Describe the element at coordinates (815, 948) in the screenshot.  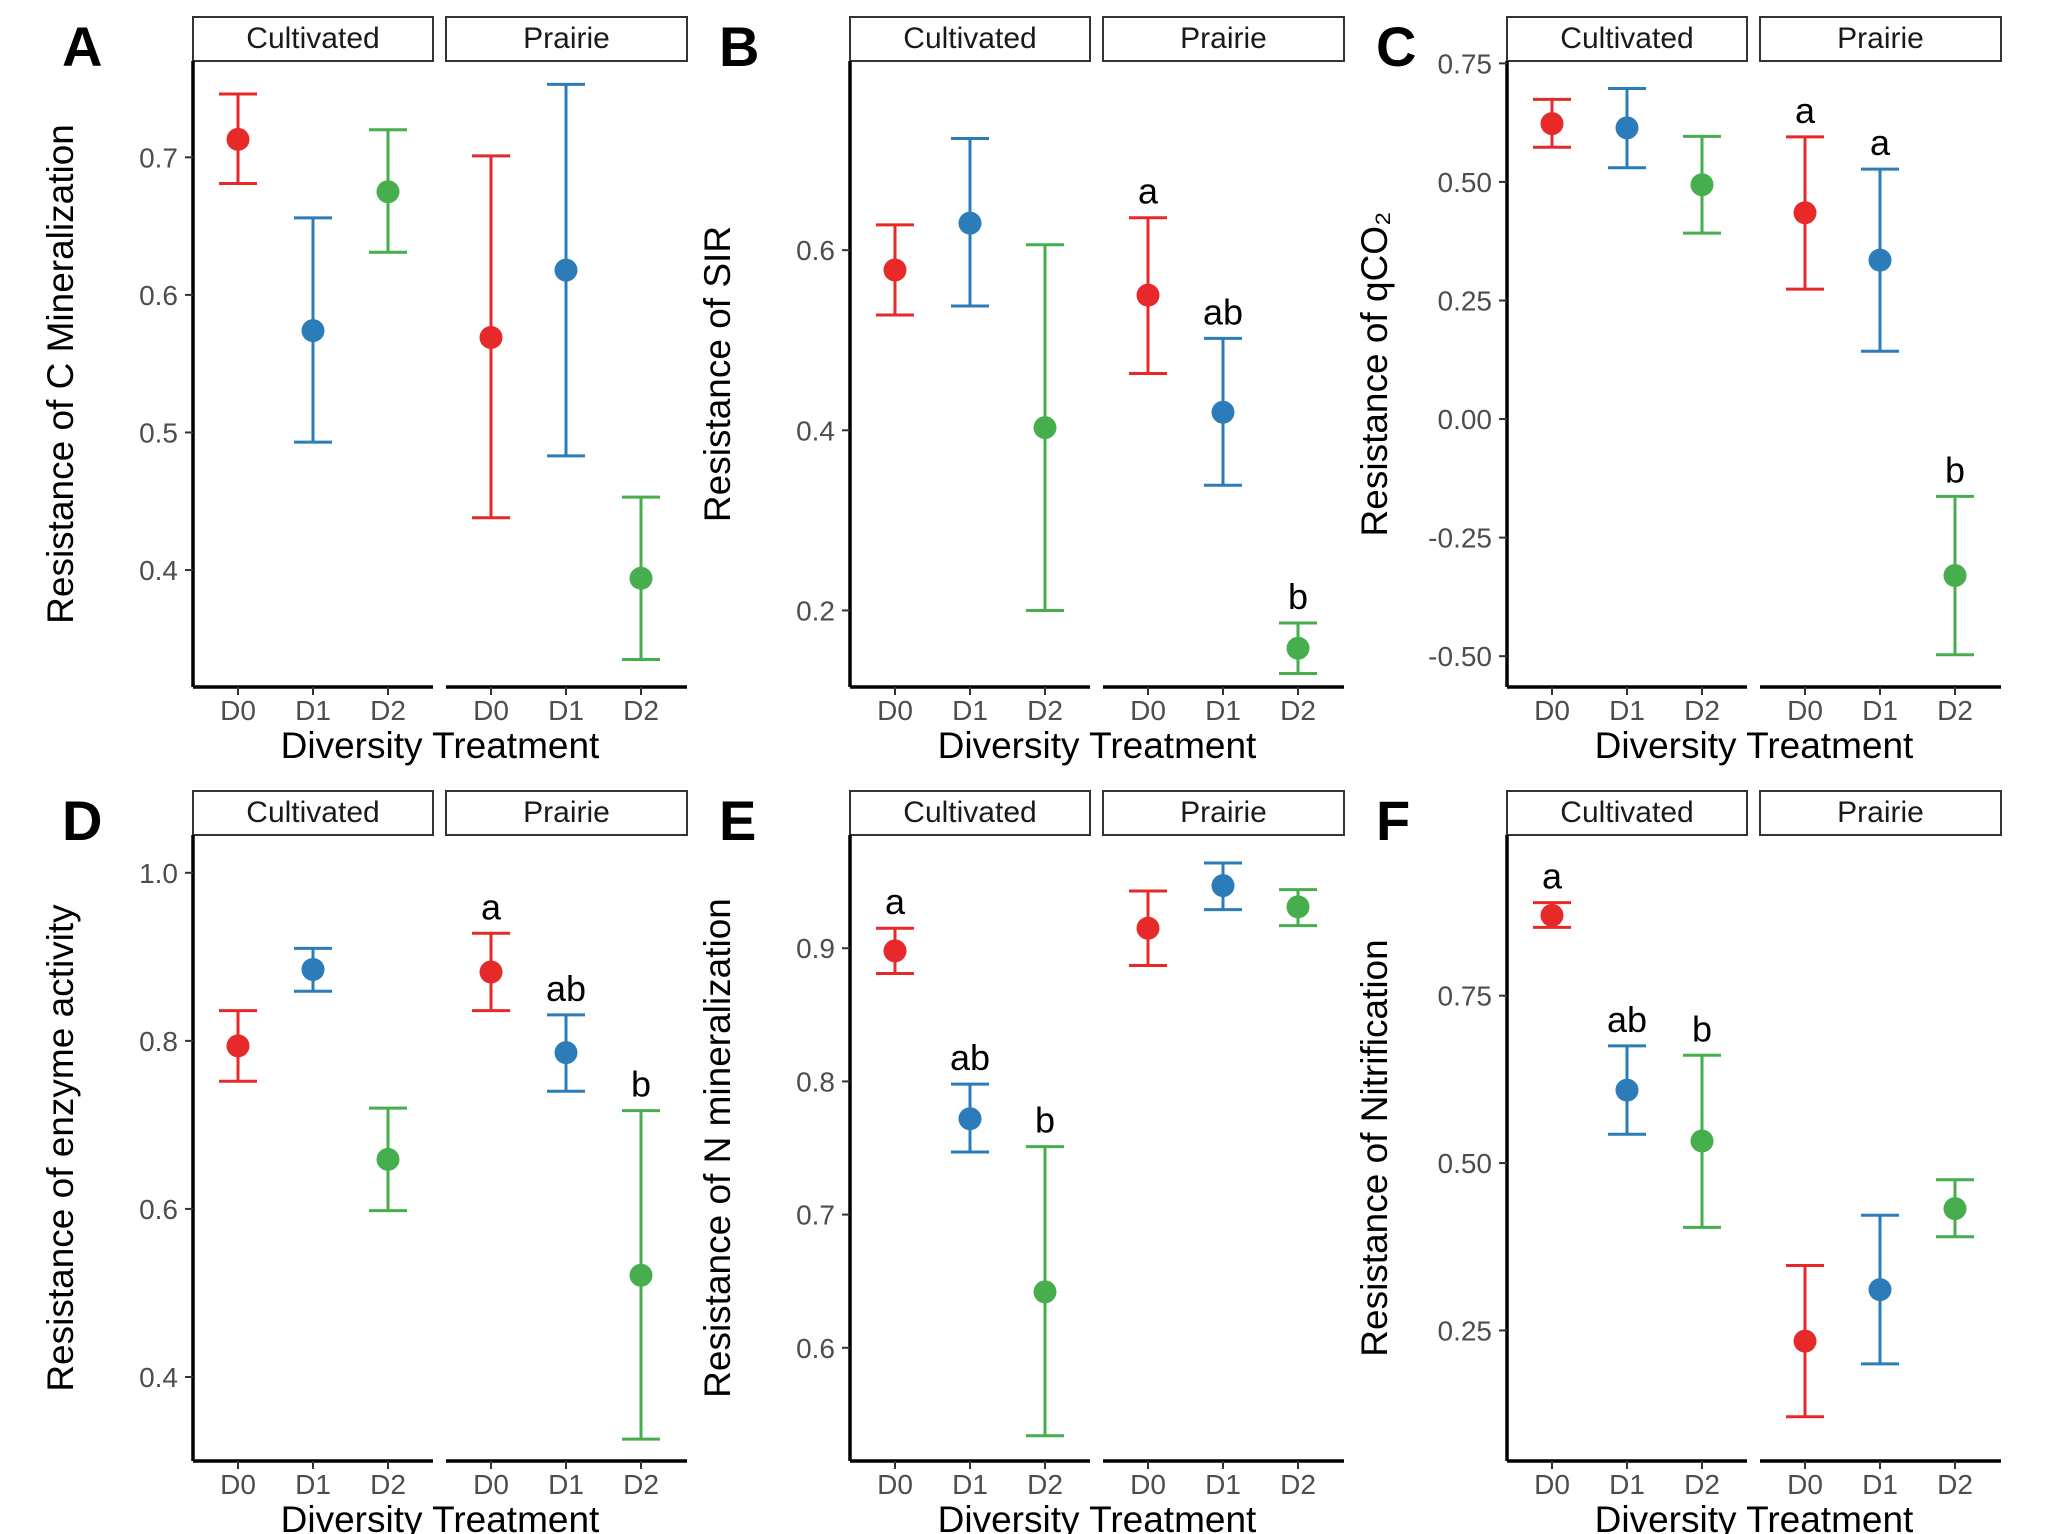
I see `y-tick-label: 0.9` at that location.